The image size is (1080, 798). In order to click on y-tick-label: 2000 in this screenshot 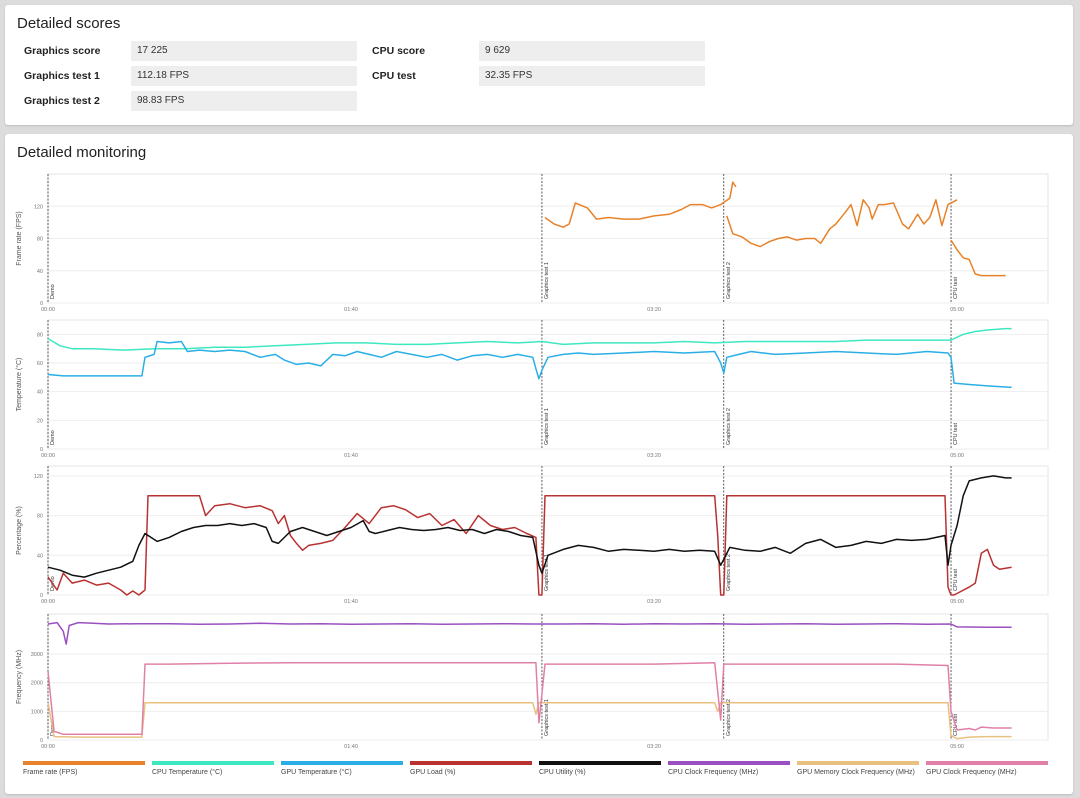, I will do `click(37, 684)`.